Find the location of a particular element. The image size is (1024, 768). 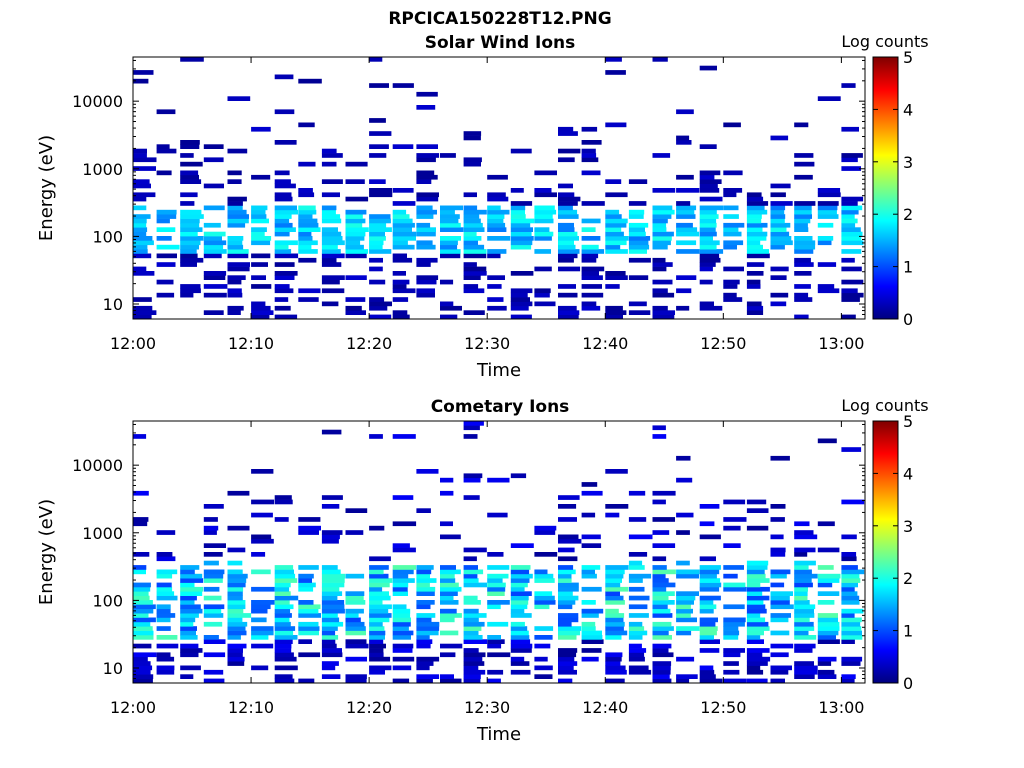

y-tick-label: 10000 is located at coordinates (97, 465).